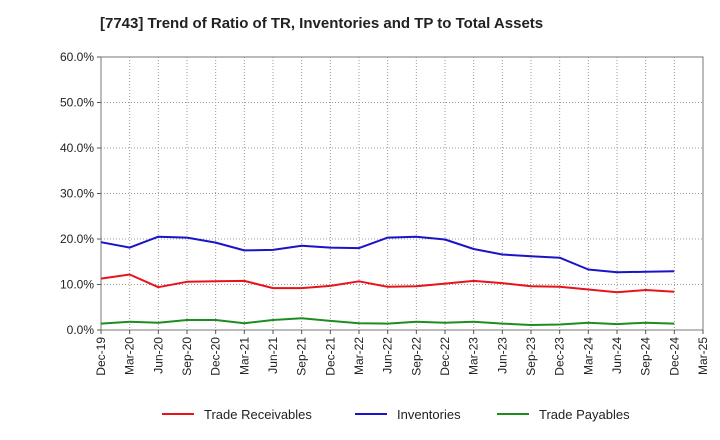  What do you see at coordinates (584, 414) in the screenshot?
I see `legend-label-trade-payables: Trade Payables` at bounding box center [584, 414].